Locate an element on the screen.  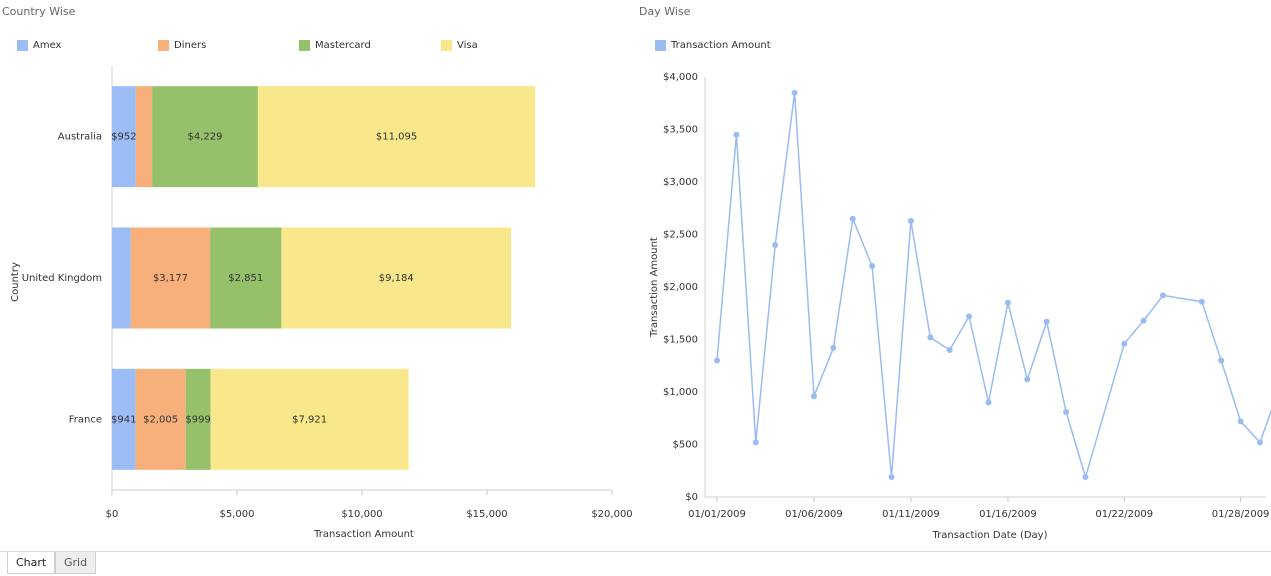
legend-item-amex: Amex is located at coordinates (39, 45).